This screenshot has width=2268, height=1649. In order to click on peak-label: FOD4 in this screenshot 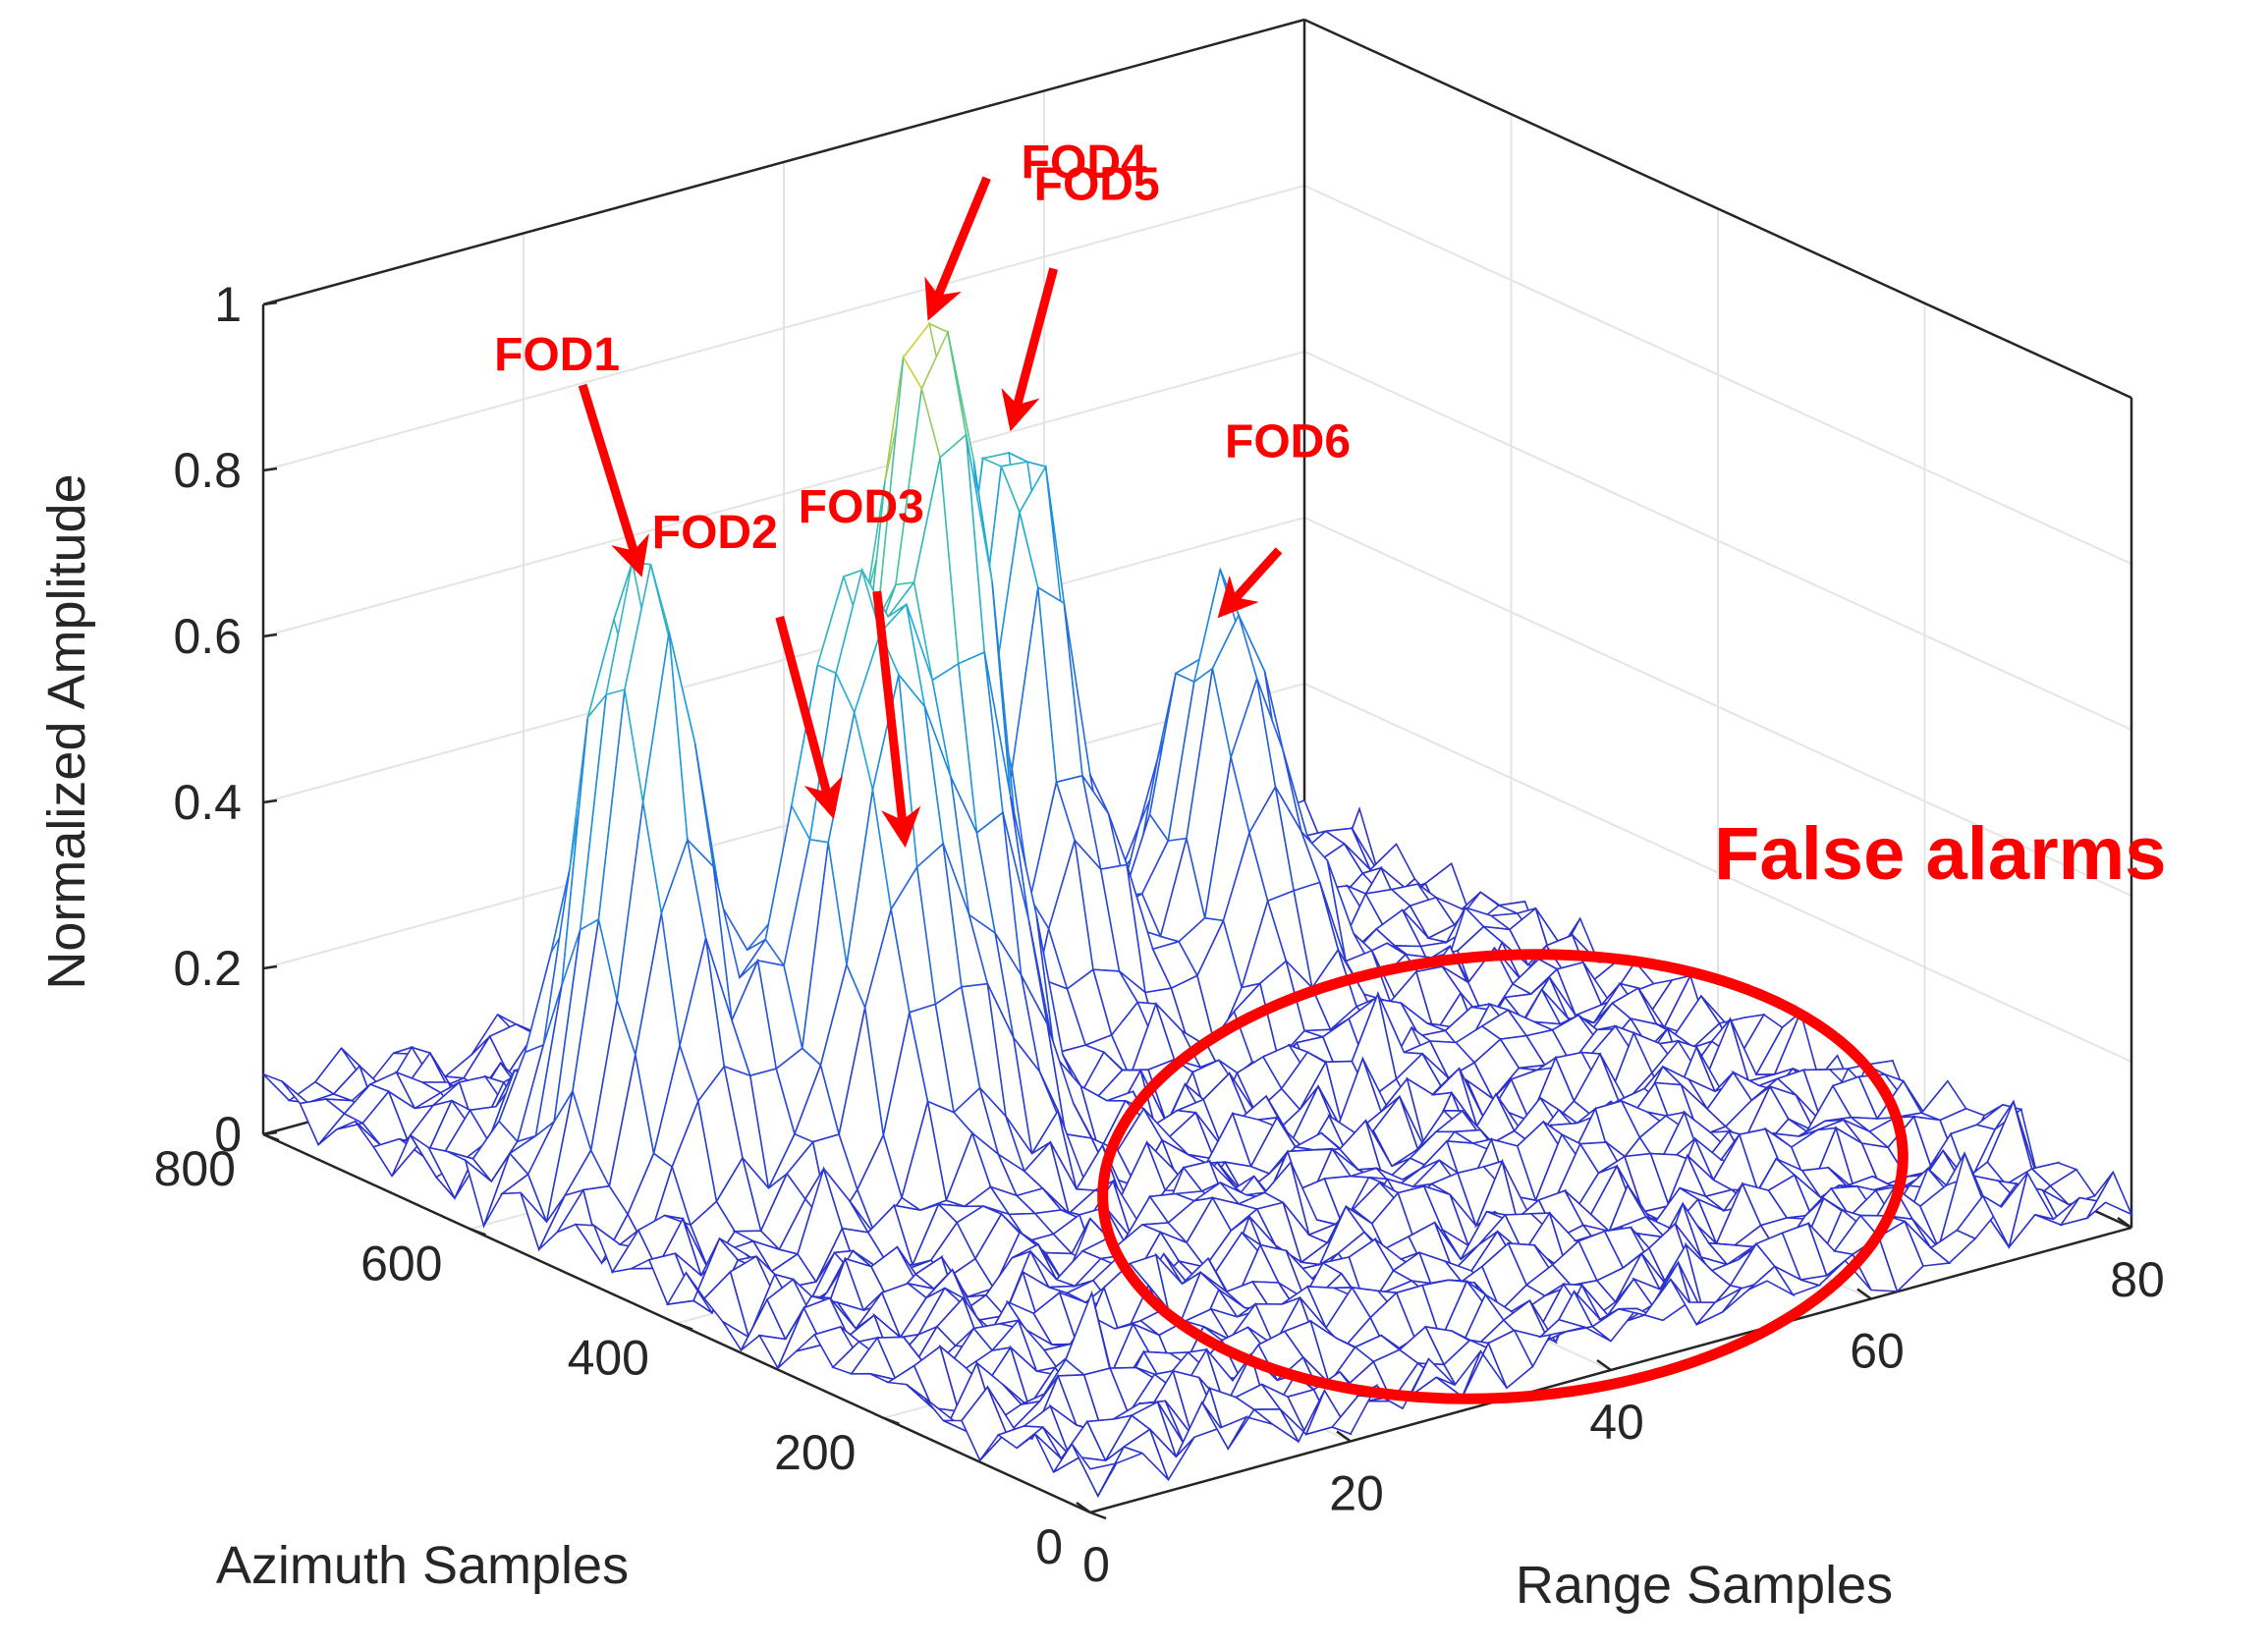, I will do `click(1084, 163)`.